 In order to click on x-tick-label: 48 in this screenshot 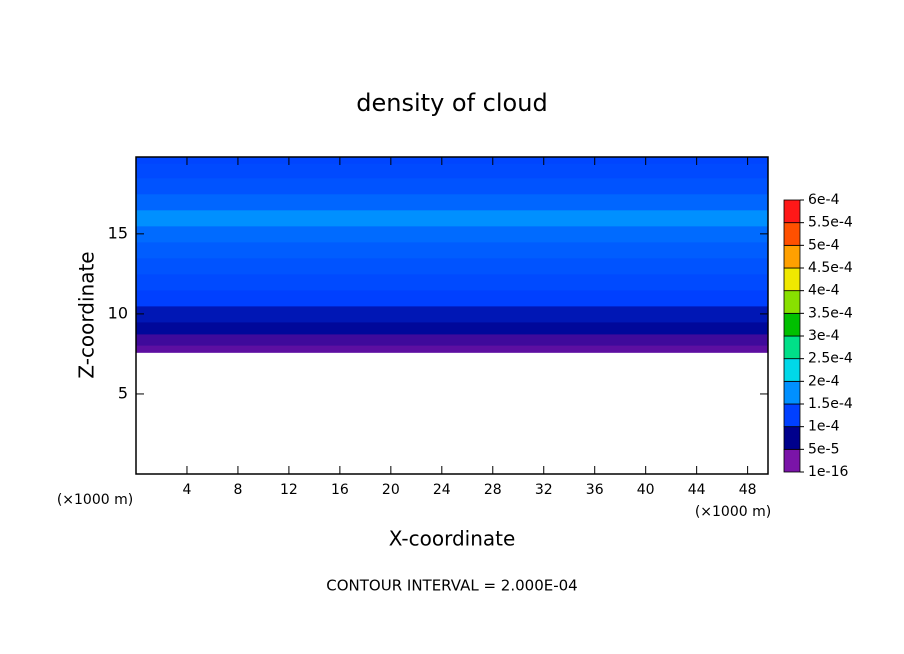, I will do `click(748, 490)`.